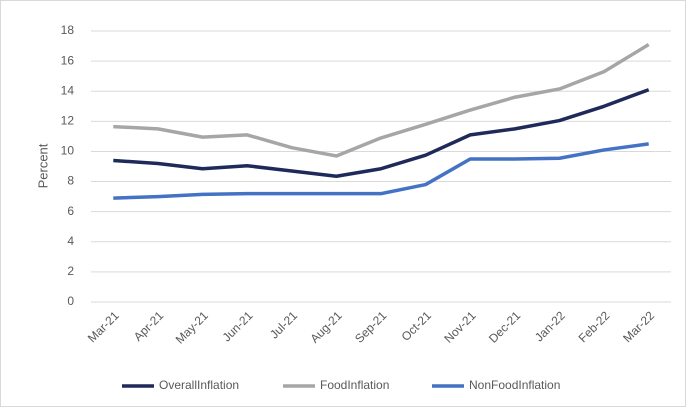 Image resolution: width=686 pixels, height=407 pixels. Describe the element at coordinates (70, 301) in the screenshot. I see `y-tick-label: 0` at that location.